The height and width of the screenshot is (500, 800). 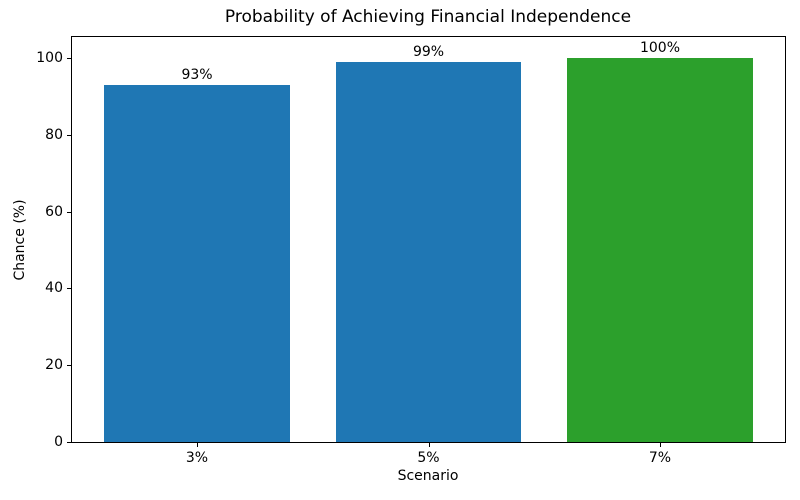 What do you see at coordinates (197, 75) in the screenshot?
I see `bar-value-label-3%: 93%` at bounding box center [197, 75].